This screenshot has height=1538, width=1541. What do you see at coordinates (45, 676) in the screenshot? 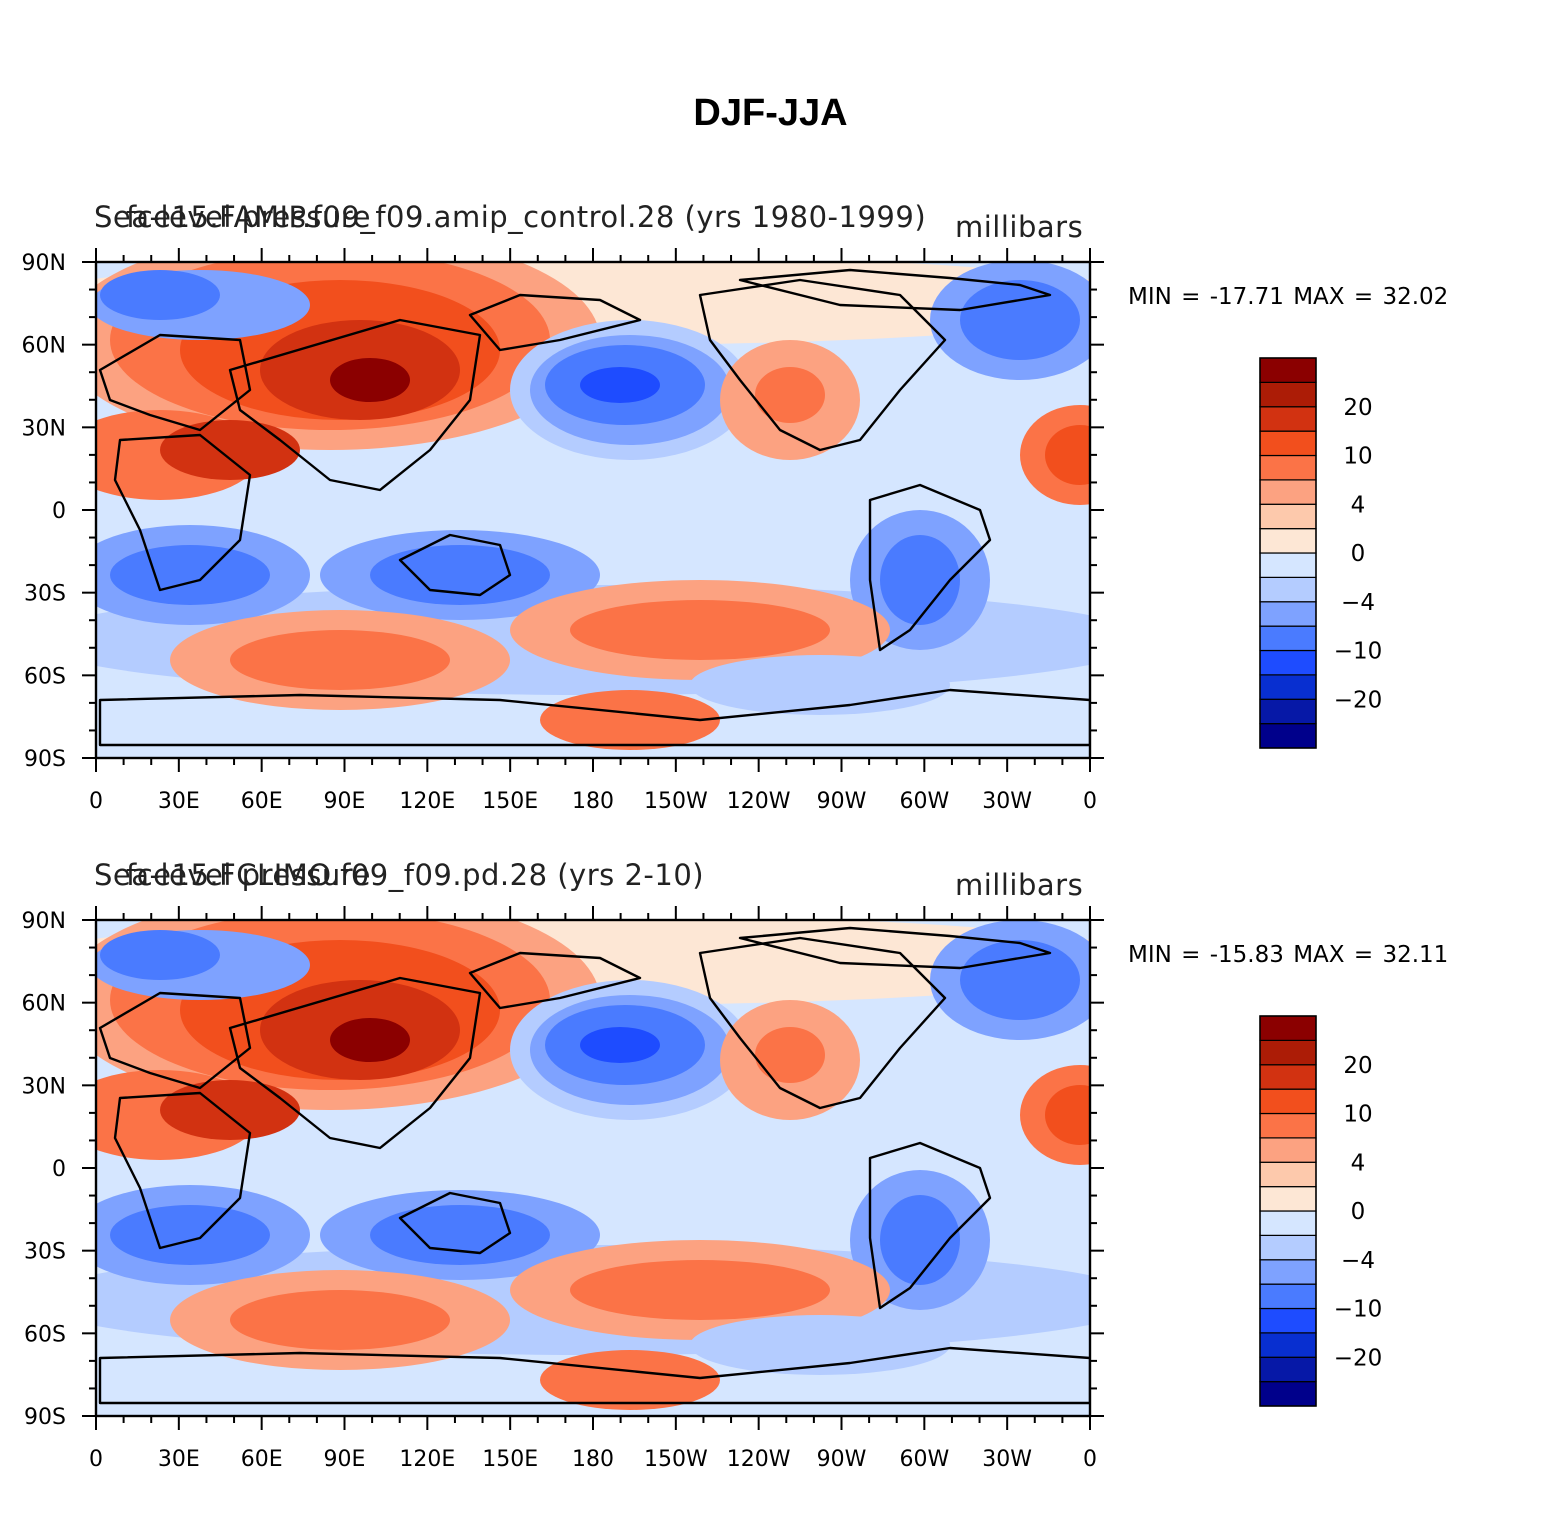
I see `y-tick-label: 60S` at bounding box center [45, 676].